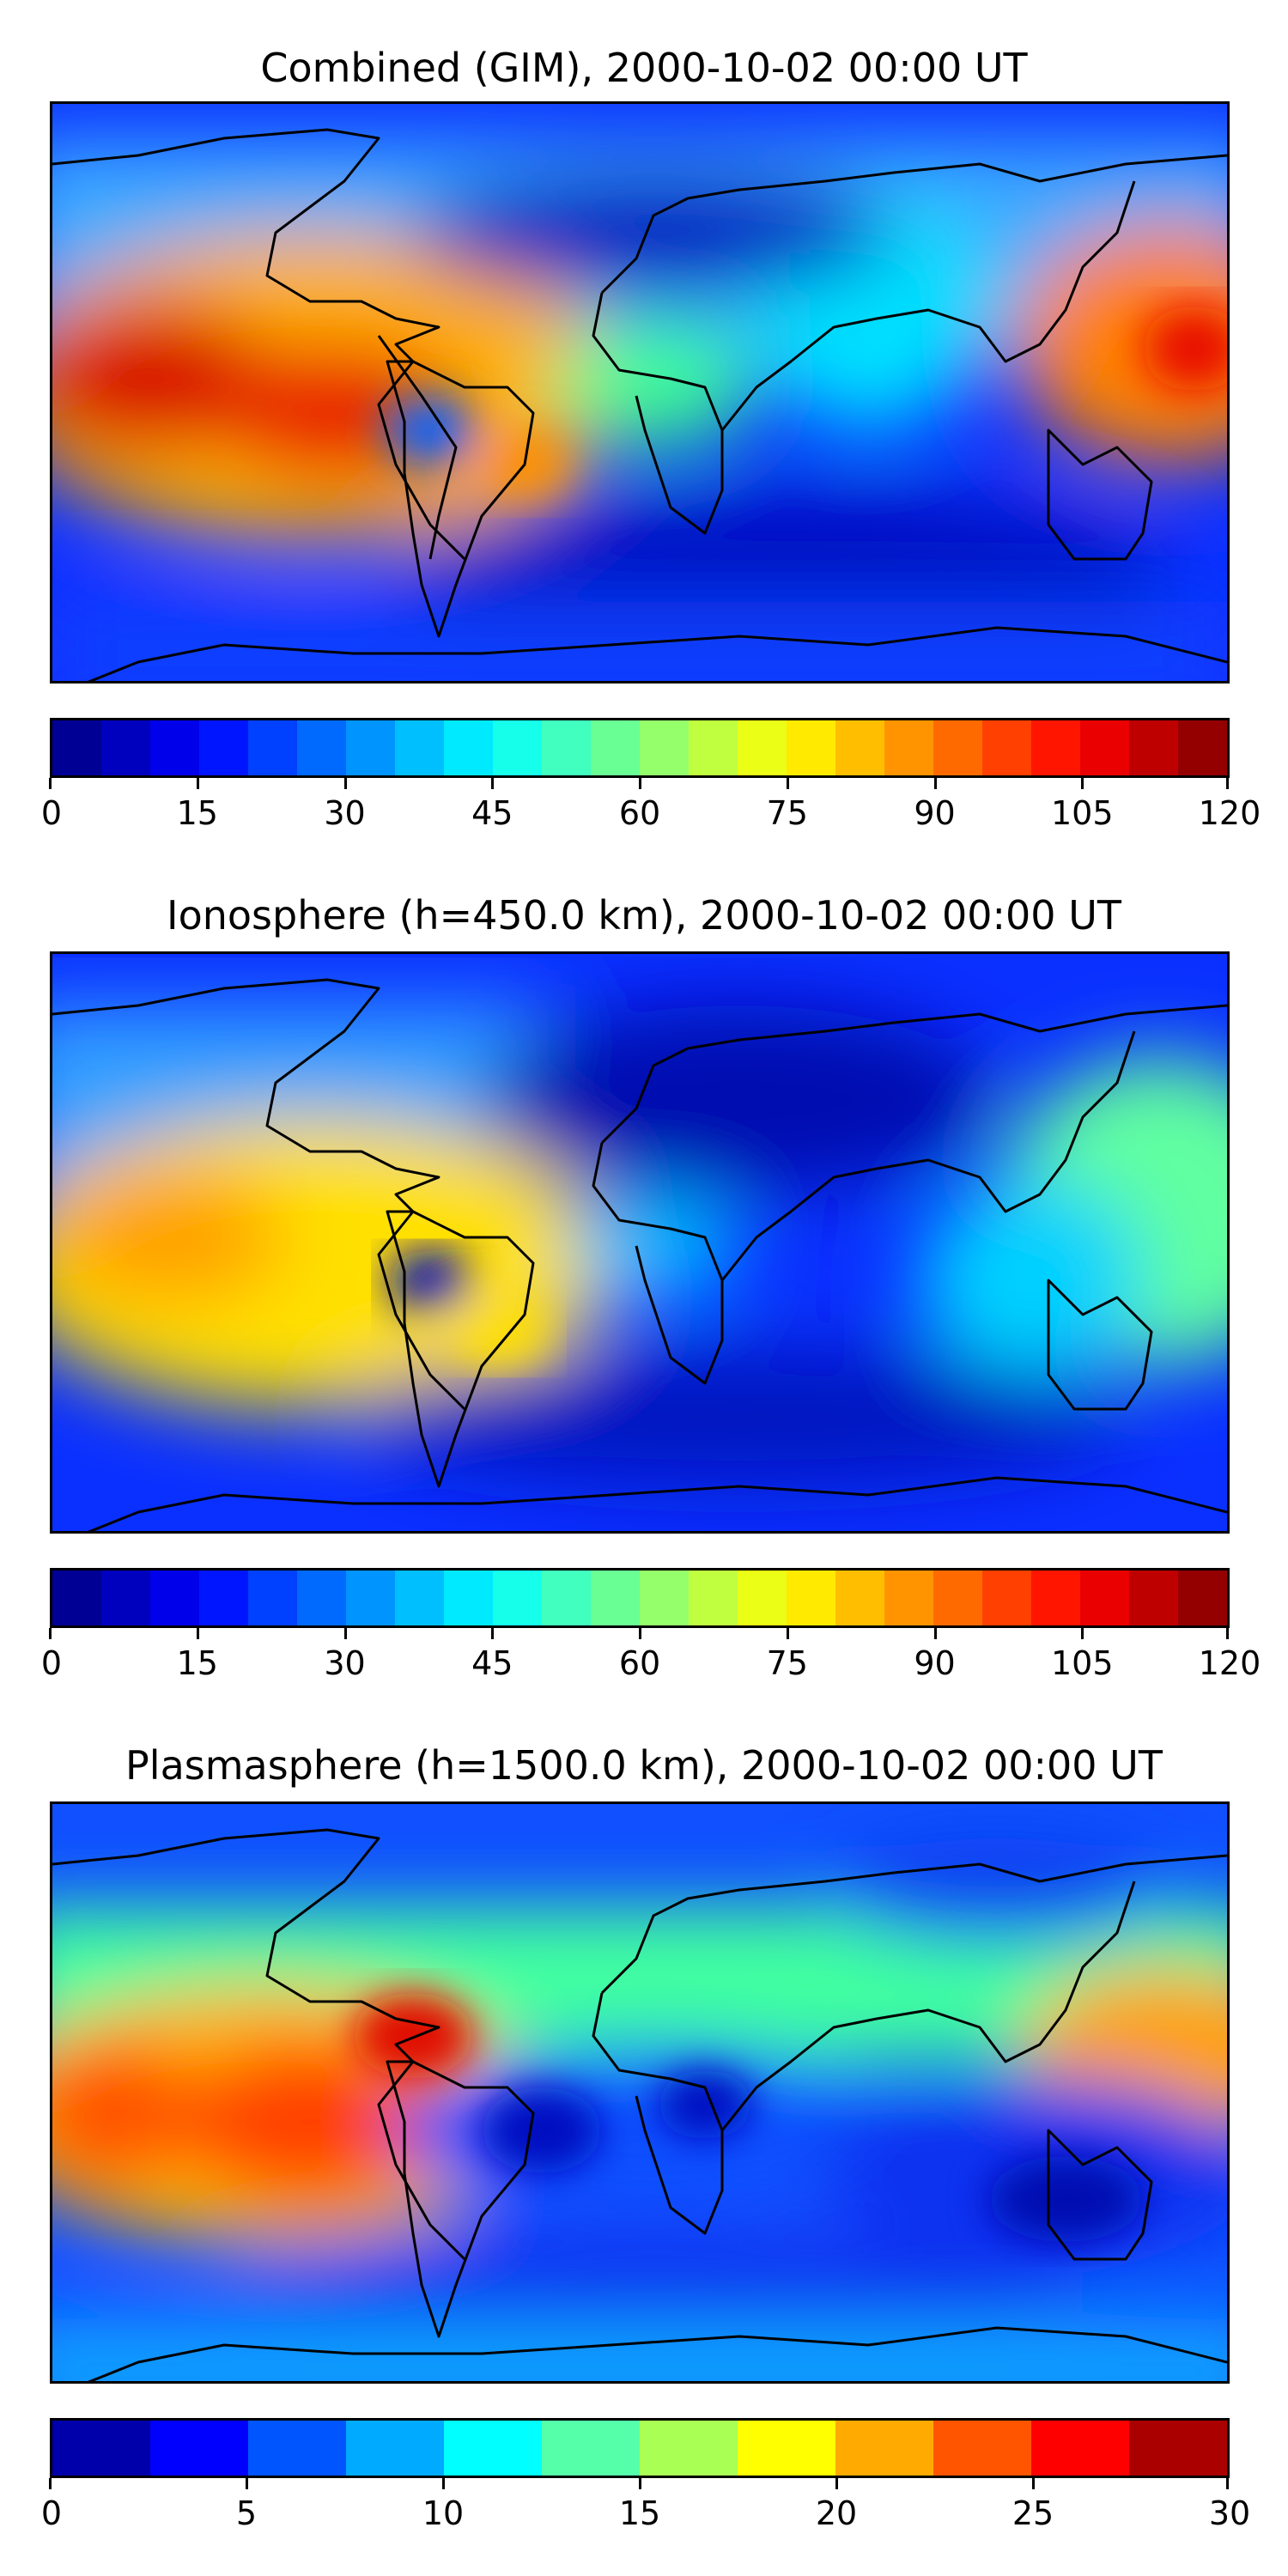 This screenshot has width=1288, height=2576. Describe the element at coordinates (935, 813) in the screenshot. I see `colorbar-tick-label: 90` at that location.